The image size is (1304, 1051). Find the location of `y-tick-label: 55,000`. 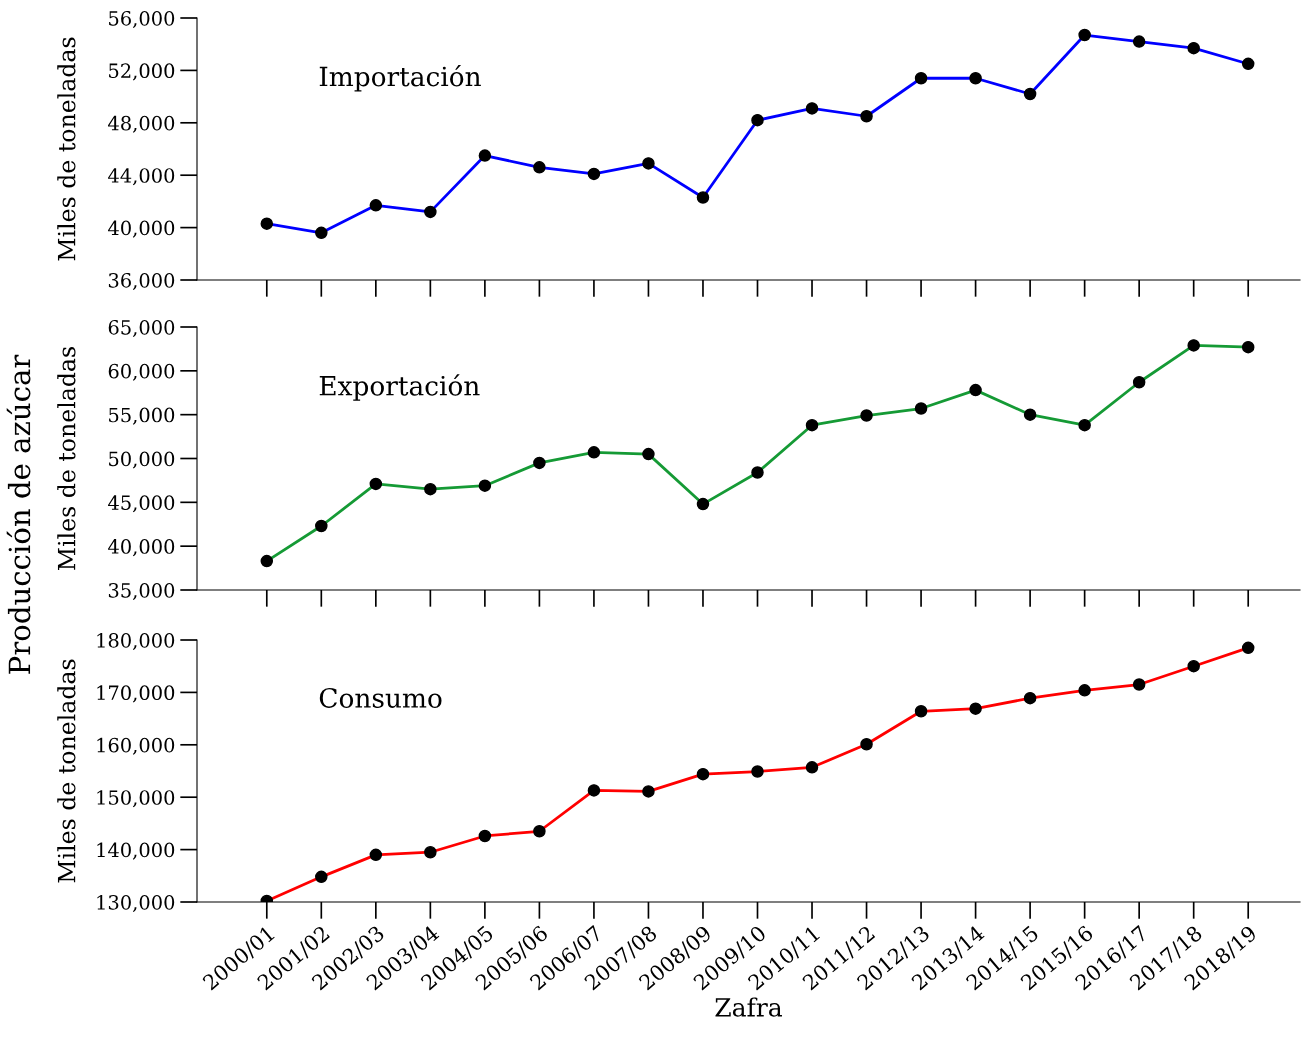

y-tick-label: 55,000 is located at coordinates (142, 416).